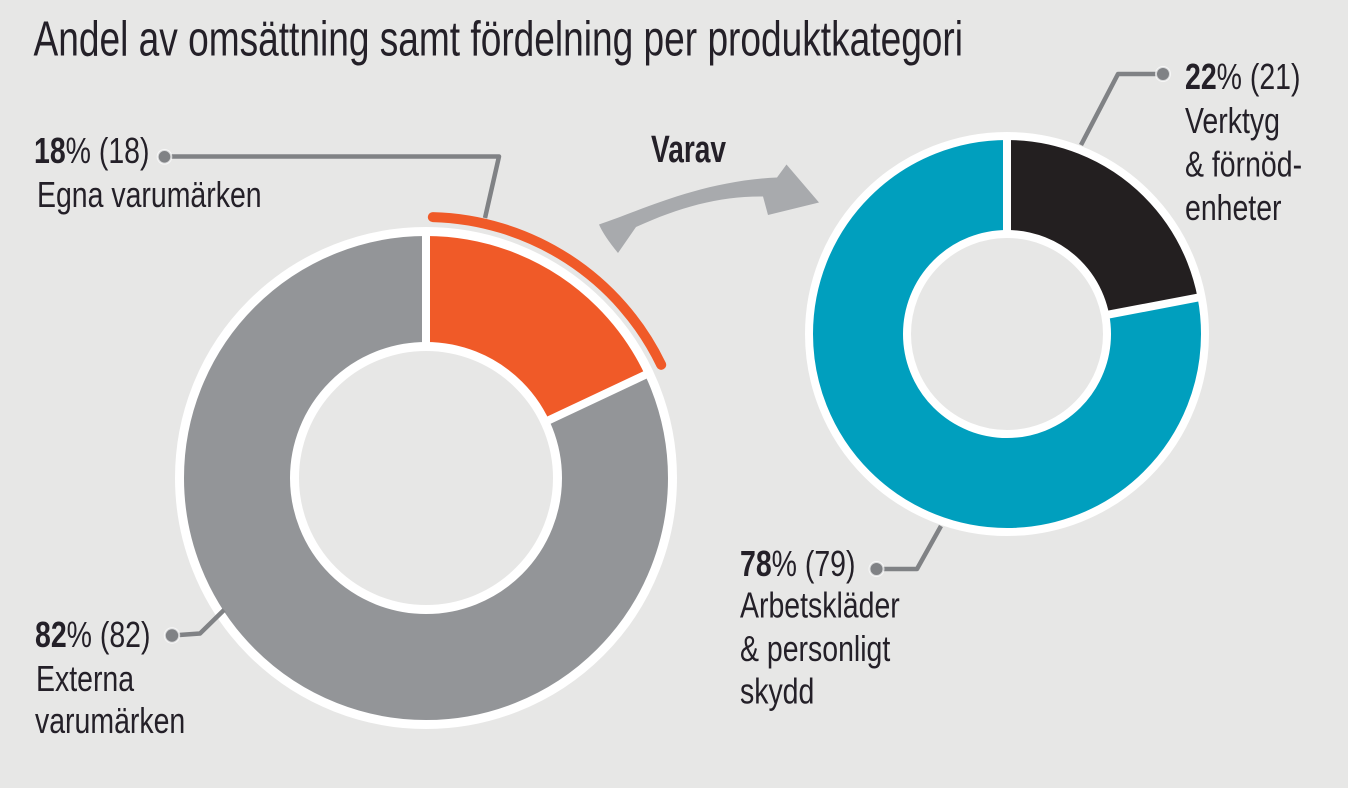 The image size is (1348, 788). Describe the element at coordinates (149, 194) in the screenshot. I see `svg-text: Egna varumärken` at that location.